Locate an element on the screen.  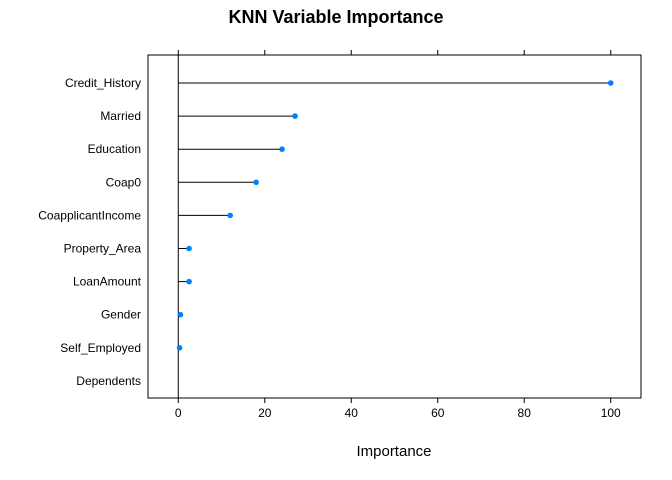
top-axis-ticks is located at coordinates (394, 52).